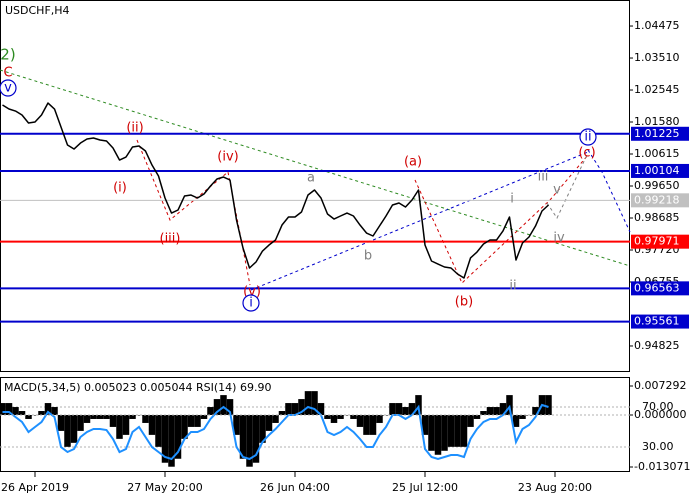  What do you see at coordinates (586, 153) in the screenshot?
I see `wave-label: (c)` at bounding box center [586, 153].